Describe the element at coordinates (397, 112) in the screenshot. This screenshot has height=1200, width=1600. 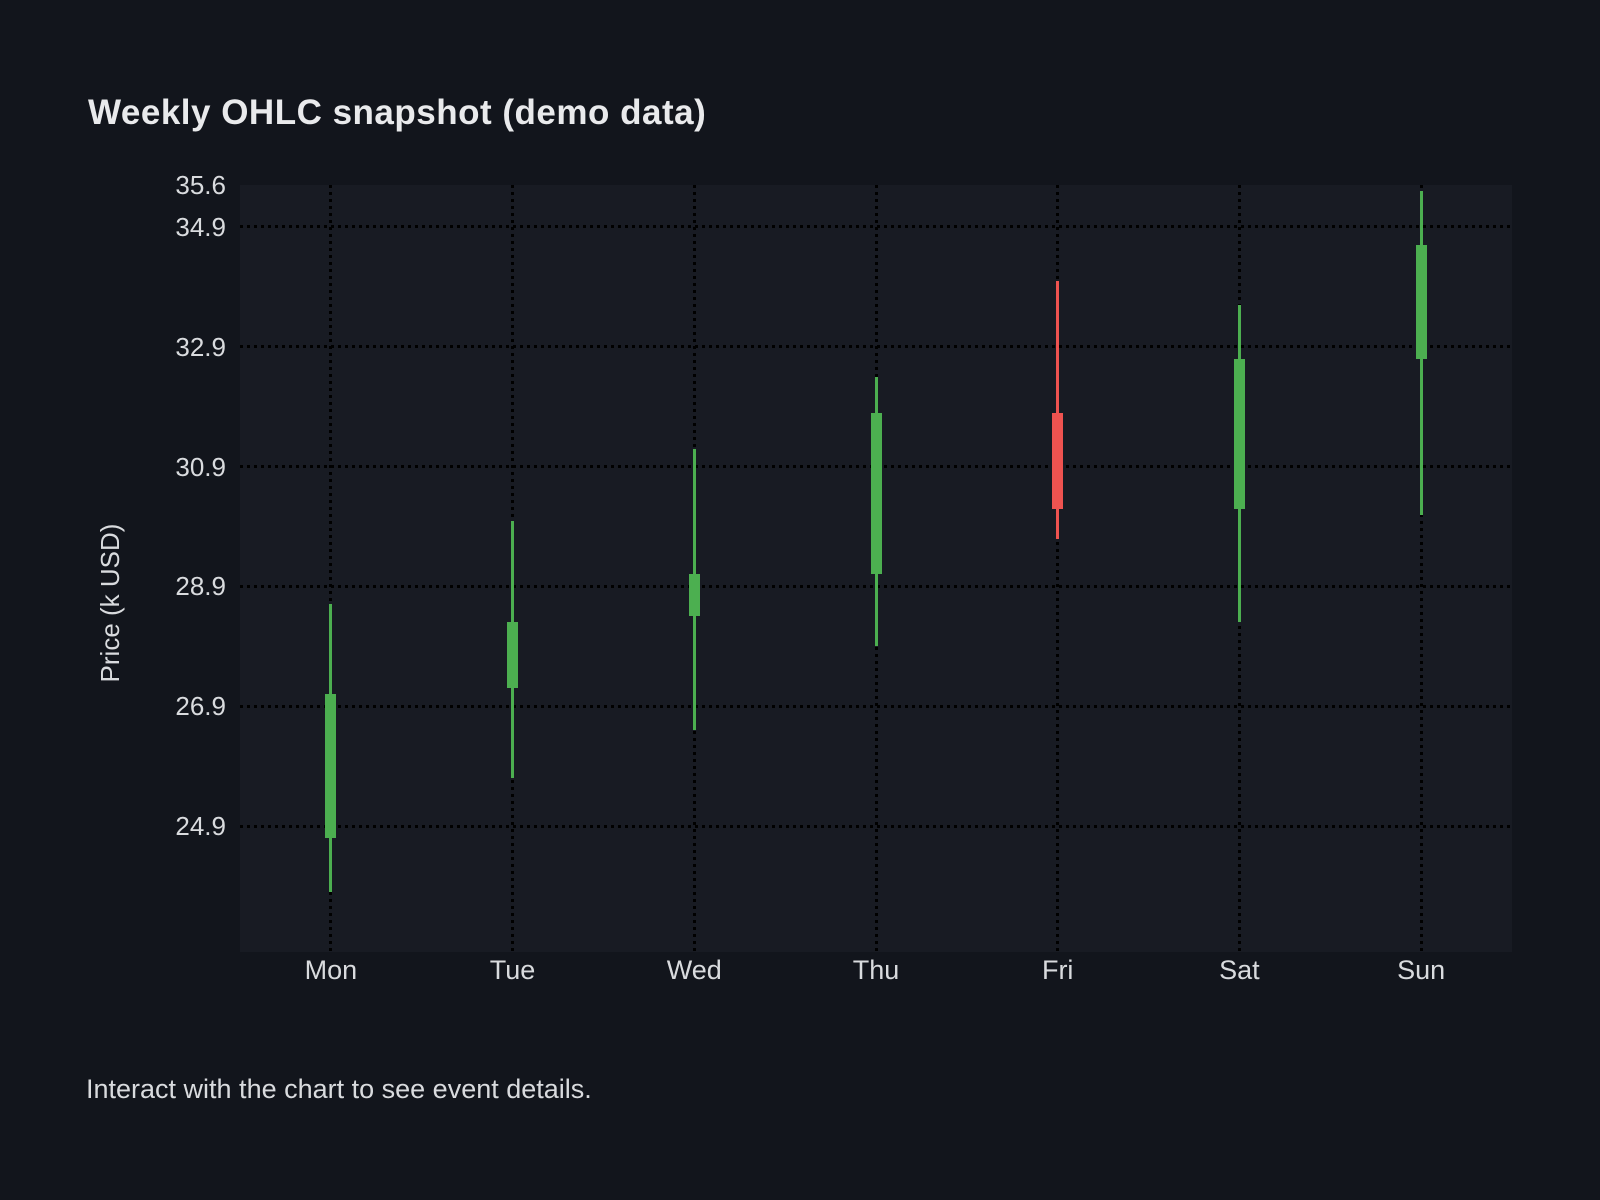
I see `chart-title: Weekly OHLC snapshot (demo data)` at that location.